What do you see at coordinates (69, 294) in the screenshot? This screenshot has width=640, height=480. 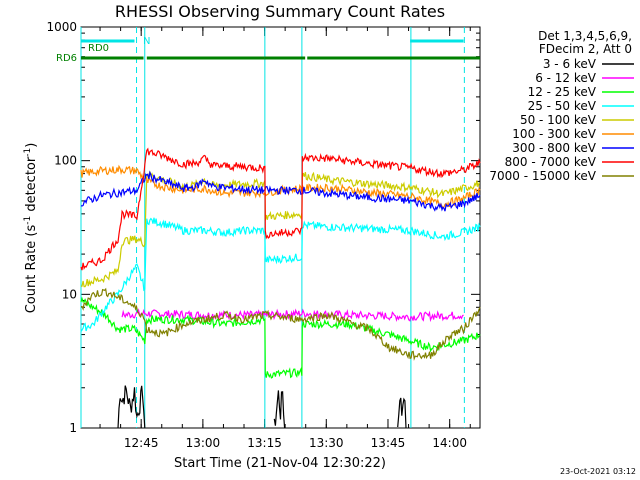 I see `y-tick-label: 10` at bounding box center [69, 294].